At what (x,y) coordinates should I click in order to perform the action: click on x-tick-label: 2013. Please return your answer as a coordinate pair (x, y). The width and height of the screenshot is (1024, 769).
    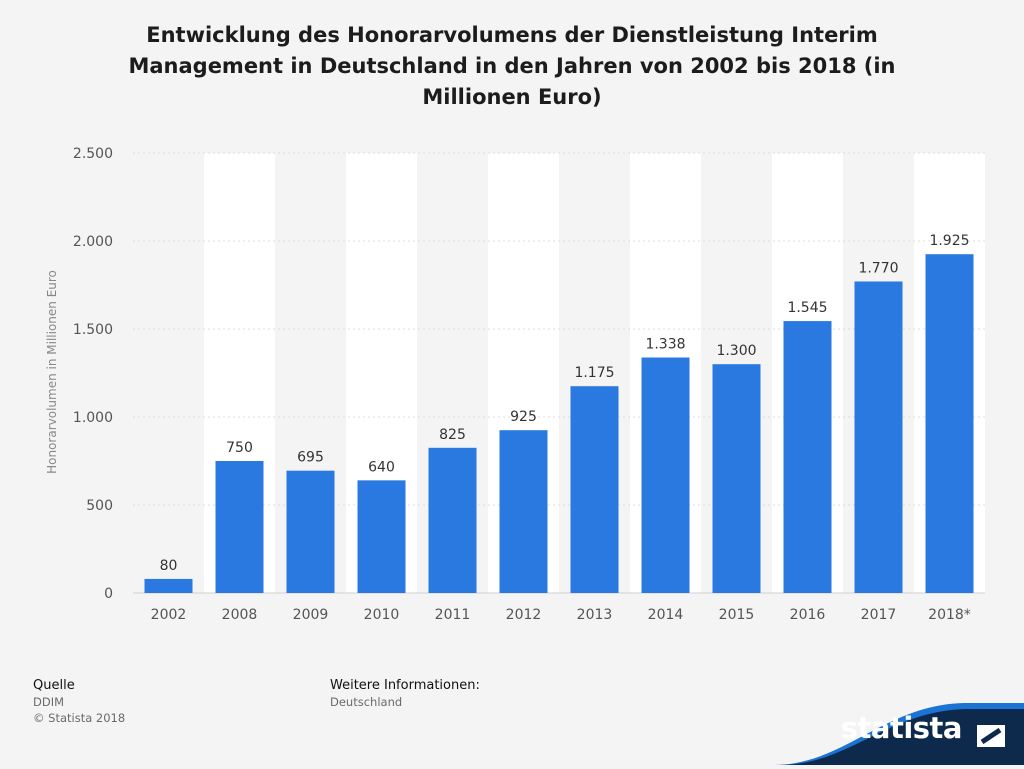
    Looking at the image, I should click on (595, 615).